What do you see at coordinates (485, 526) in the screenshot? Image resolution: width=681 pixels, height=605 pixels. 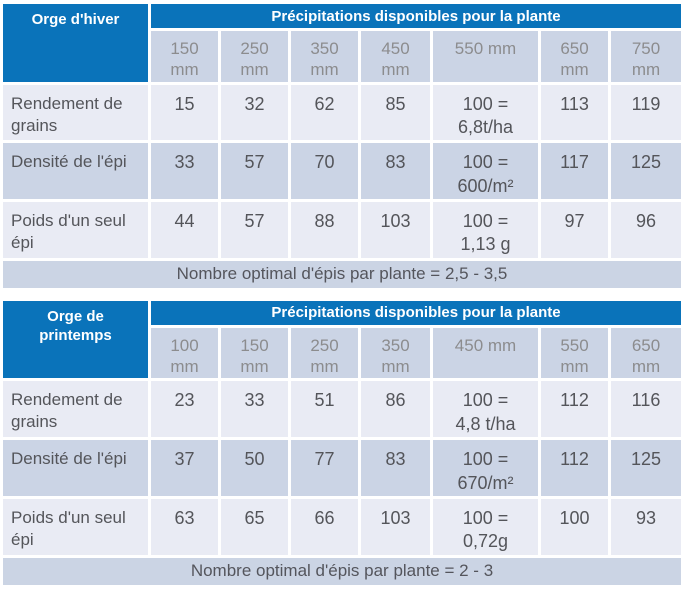 I see `data-cell: 100 = 0,72g` at bounding box center [485, 526].